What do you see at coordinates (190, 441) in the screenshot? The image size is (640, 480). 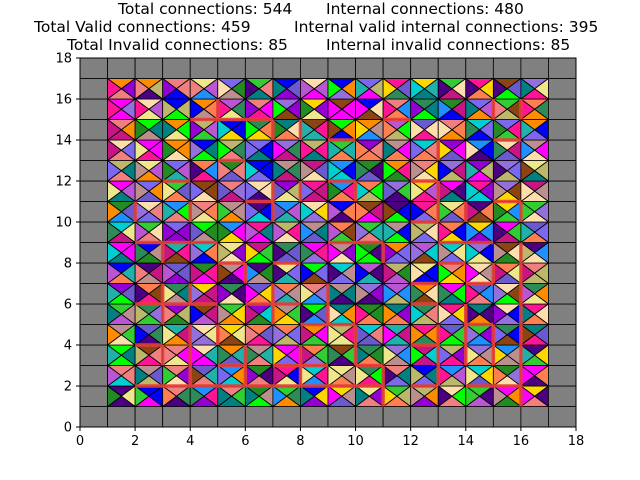 I see `x-tick-label: 4` at bounding box center [190, 441].